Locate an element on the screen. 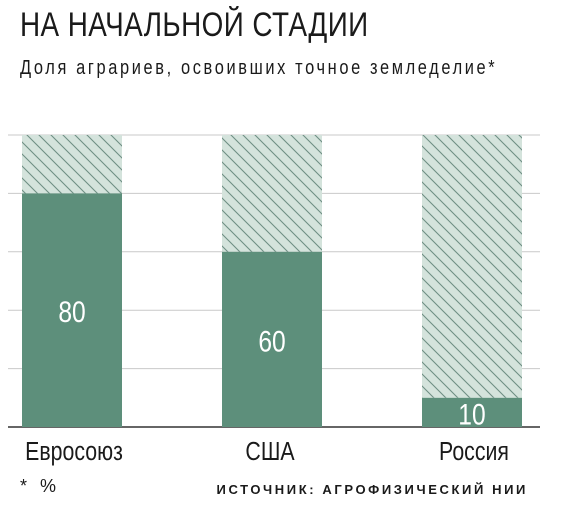 This screenshot has height=512, width=566. footnote: * % is located at coordinates (40, 486).